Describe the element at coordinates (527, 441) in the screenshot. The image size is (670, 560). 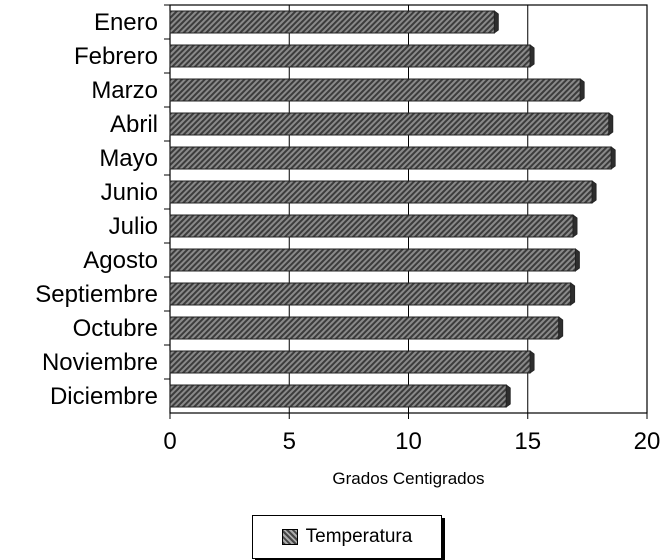
I see `x-tick-label: 15` at that location.